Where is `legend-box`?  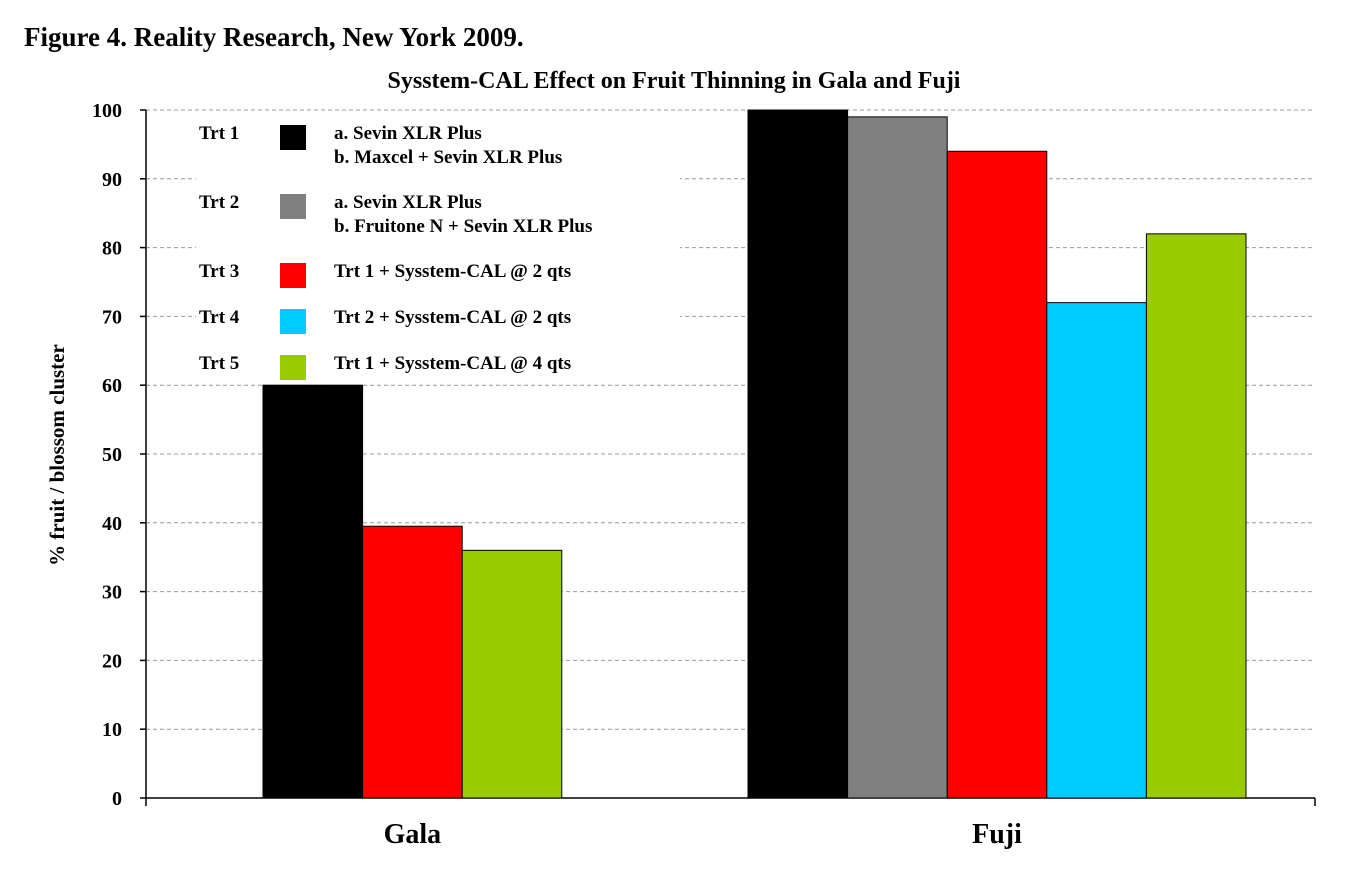 legend-box is located at coordinates (438, 247).